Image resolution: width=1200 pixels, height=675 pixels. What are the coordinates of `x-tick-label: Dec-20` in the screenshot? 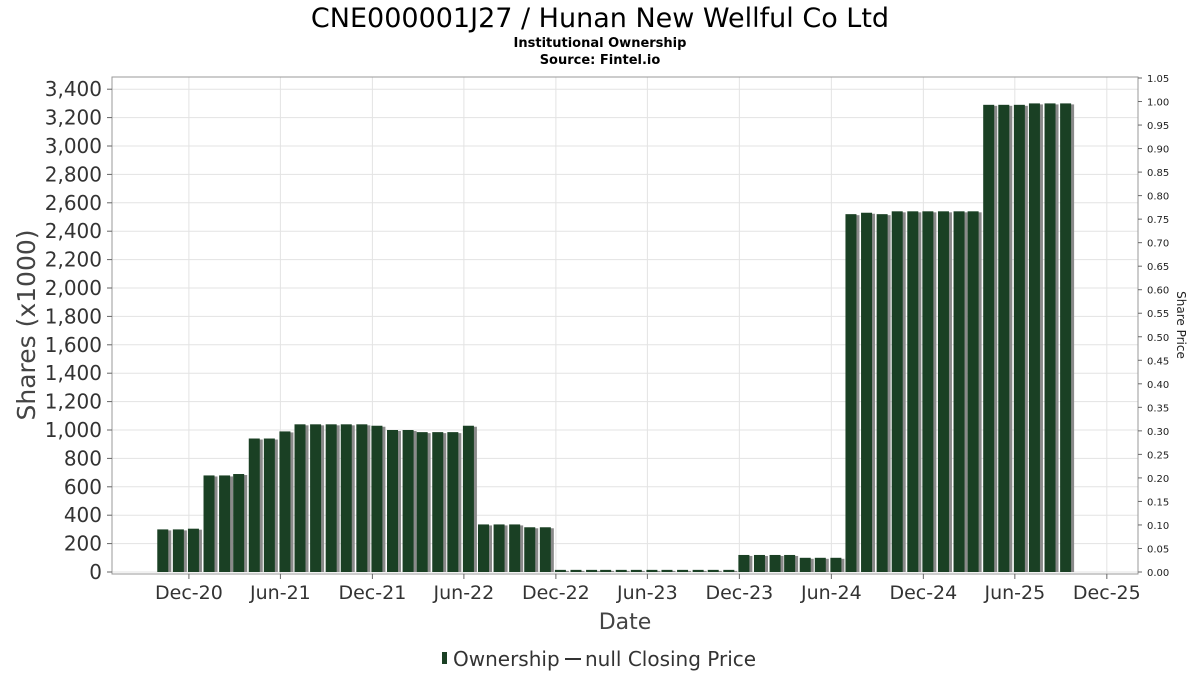 It's located at (189, 593).